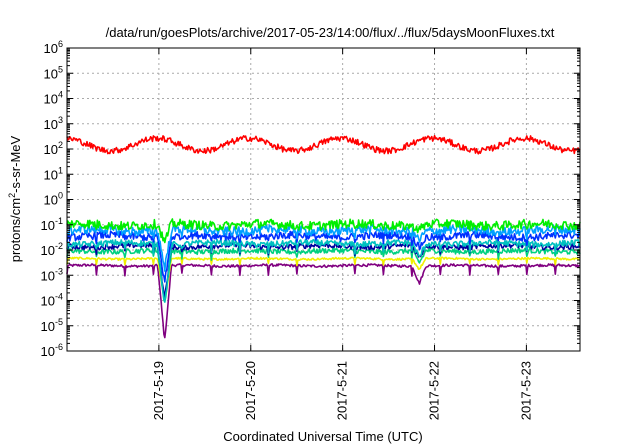 Image resolution: width=640 pixels, height=448 pixels. I want to click on y-tick-exp: 2, so click(60, 145).